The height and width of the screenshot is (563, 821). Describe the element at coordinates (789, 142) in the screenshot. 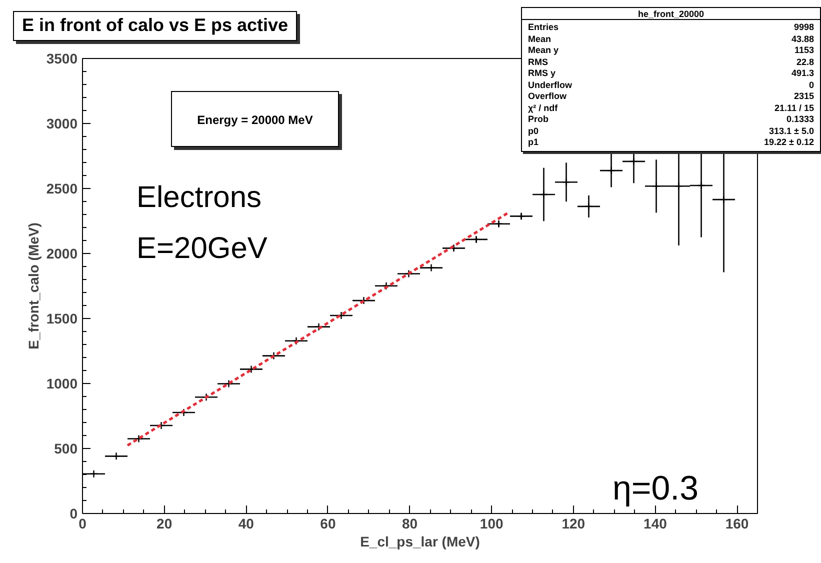

I see `text: 19.22 ± 0.12` at that location.